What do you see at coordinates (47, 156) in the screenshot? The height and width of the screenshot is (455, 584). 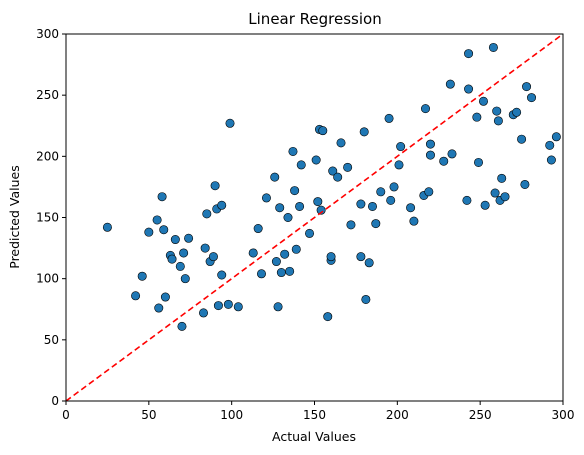 I see `y-tick-label: 200` at bounding box center [47, 156].